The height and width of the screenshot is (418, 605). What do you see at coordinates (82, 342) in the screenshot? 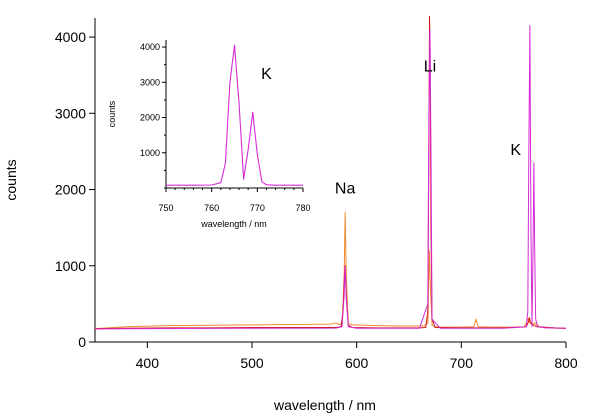
I see `y-tick-label: 0` at bounding box center [82, 342].